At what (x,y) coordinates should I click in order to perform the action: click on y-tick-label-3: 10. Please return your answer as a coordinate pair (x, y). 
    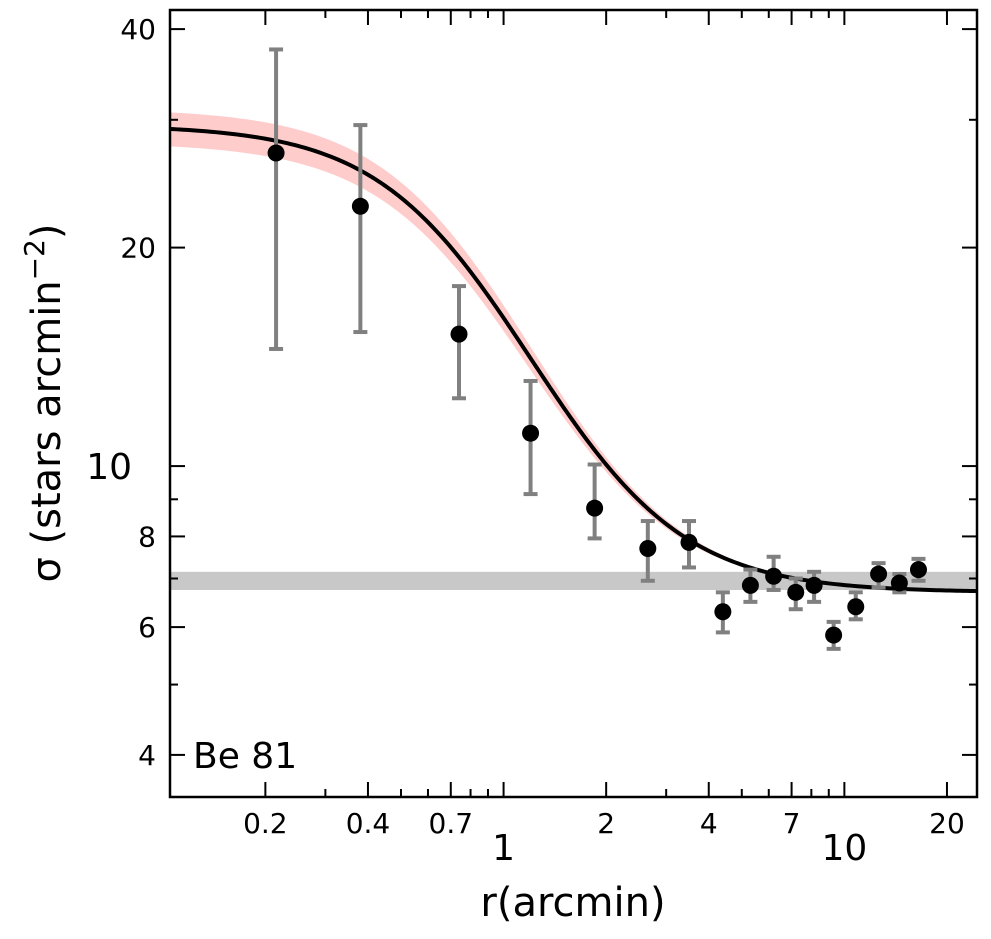
    Looking at the image, I should click on (109, 467).